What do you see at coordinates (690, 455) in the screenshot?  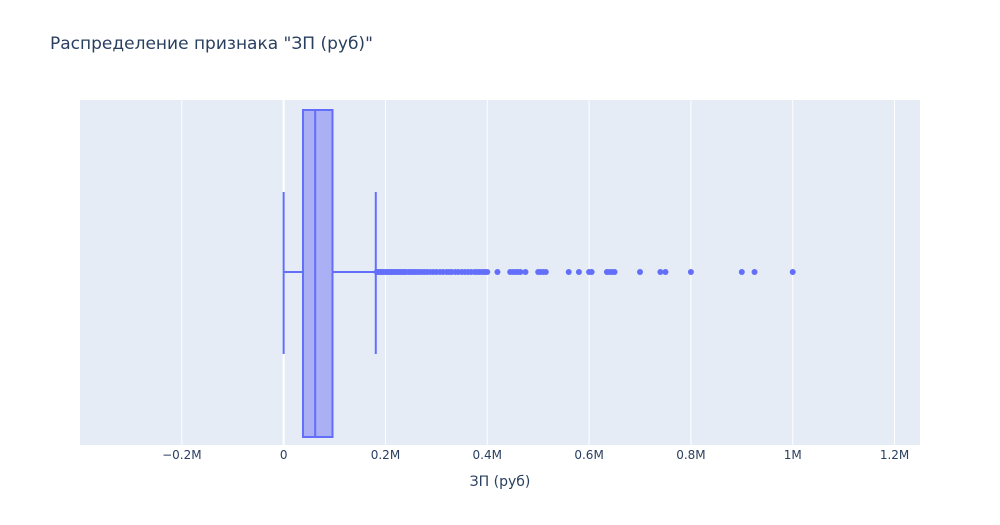 I see `x-tick-label: 0.8M` at bounding box center [690, 455].